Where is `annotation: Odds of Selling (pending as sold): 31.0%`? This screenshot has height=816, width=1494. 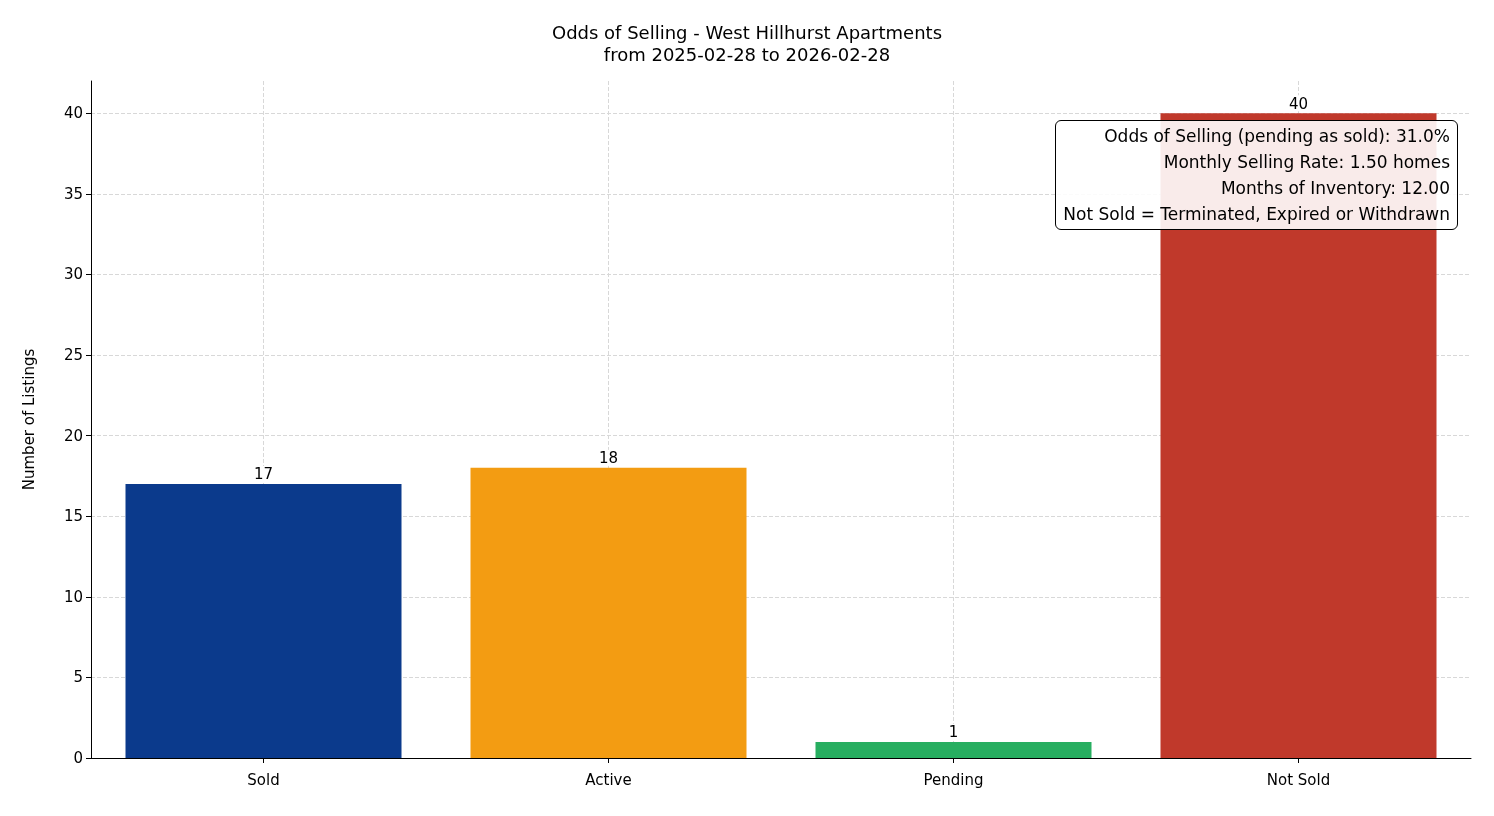
annotation: Odds of Selling (pending as sold): 31.0% is located at coordinates (1276, 136).